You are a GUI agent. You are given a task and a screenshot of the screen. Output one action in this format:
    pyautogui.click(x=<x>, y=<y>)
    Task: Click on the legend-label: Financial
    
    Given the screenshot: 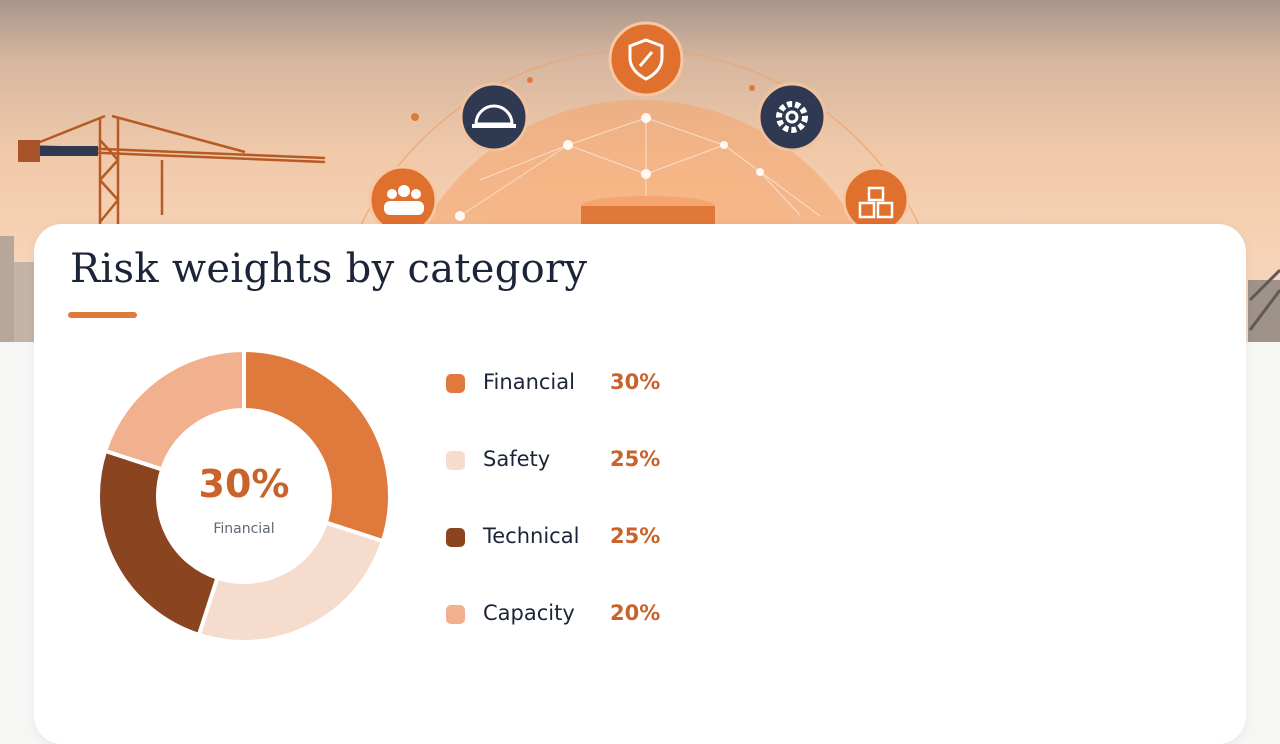 What is the action you would take?
    pyautogui.click(x=529, y=382)
    